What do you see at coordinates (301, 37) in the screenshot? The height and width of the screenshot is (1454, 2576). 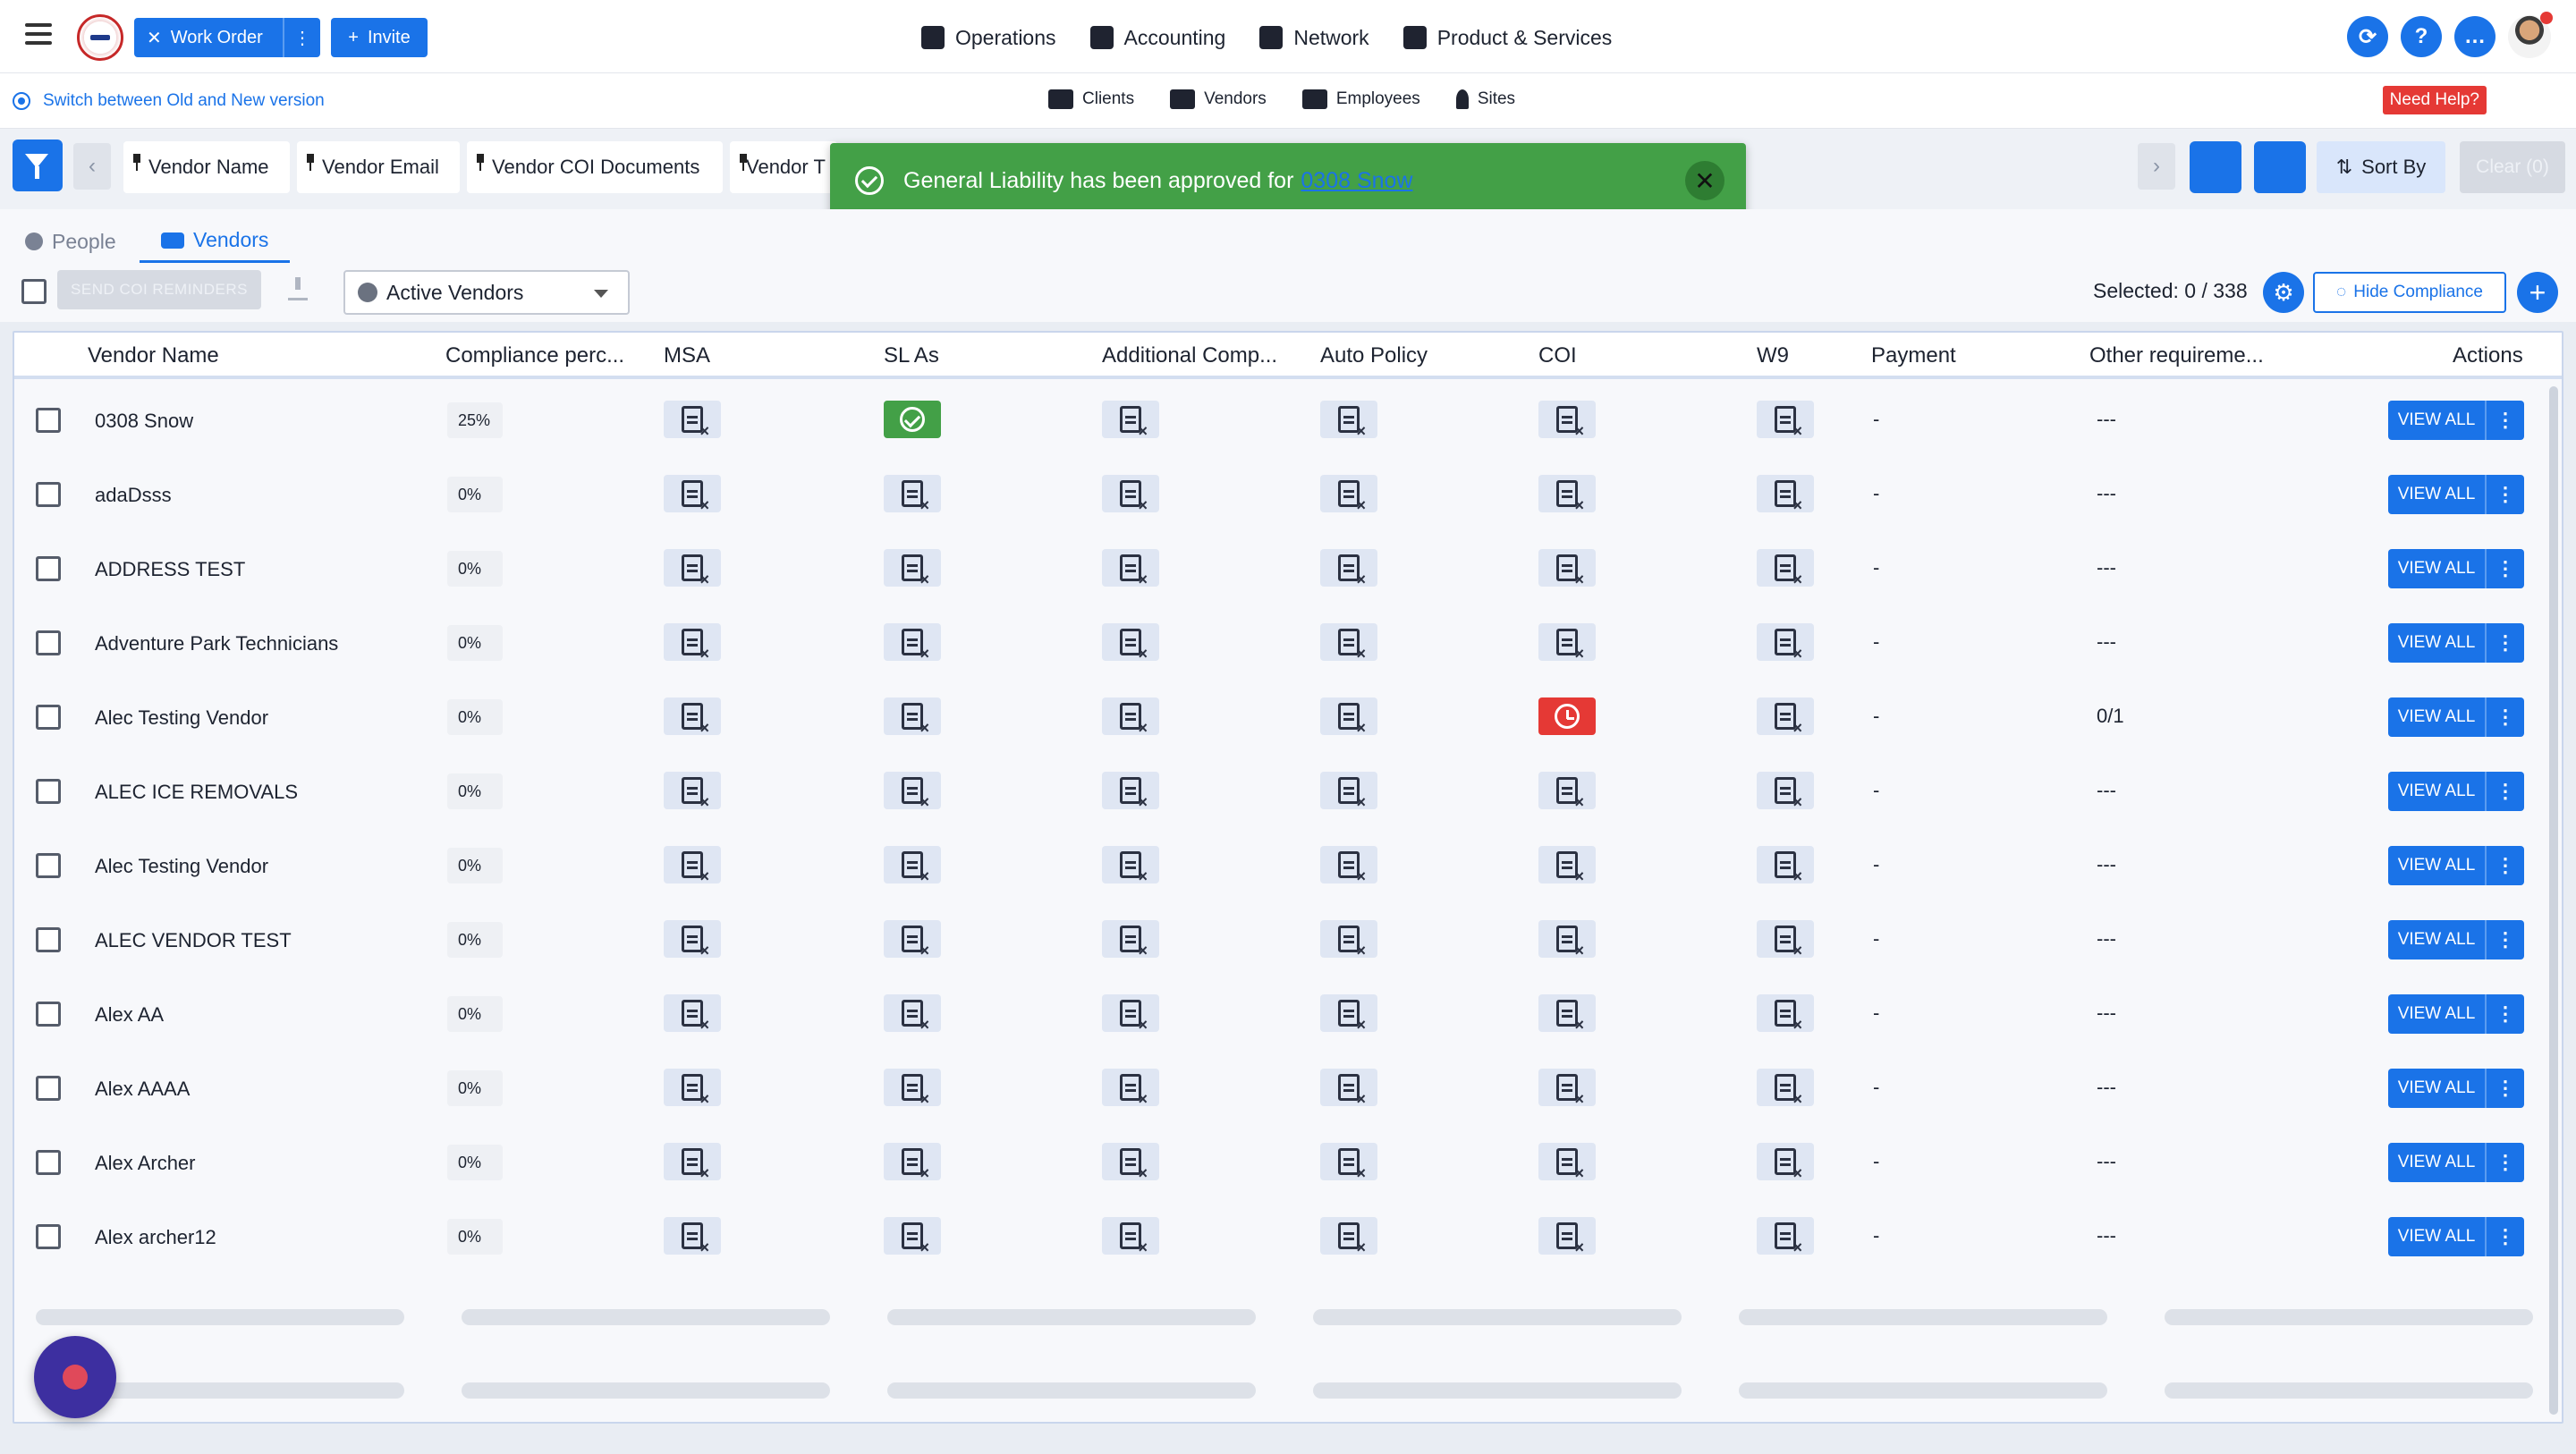 I see `work-order-more-icon: ⋮` at bounding box center [301, 37].